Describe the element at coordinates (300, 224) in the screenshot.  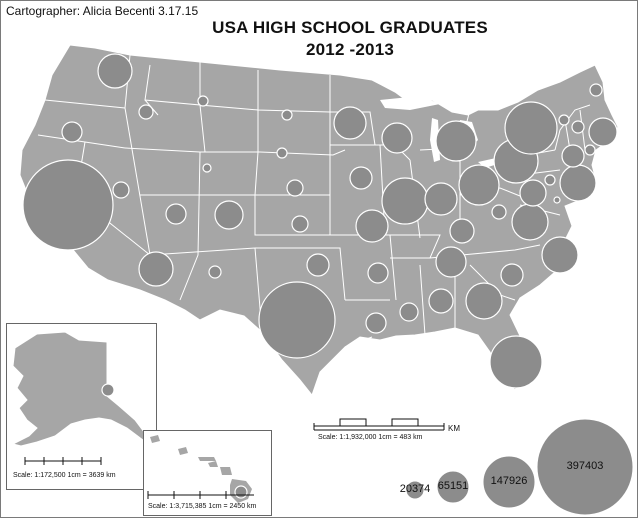
I see `state-symbol-ks` at that location.